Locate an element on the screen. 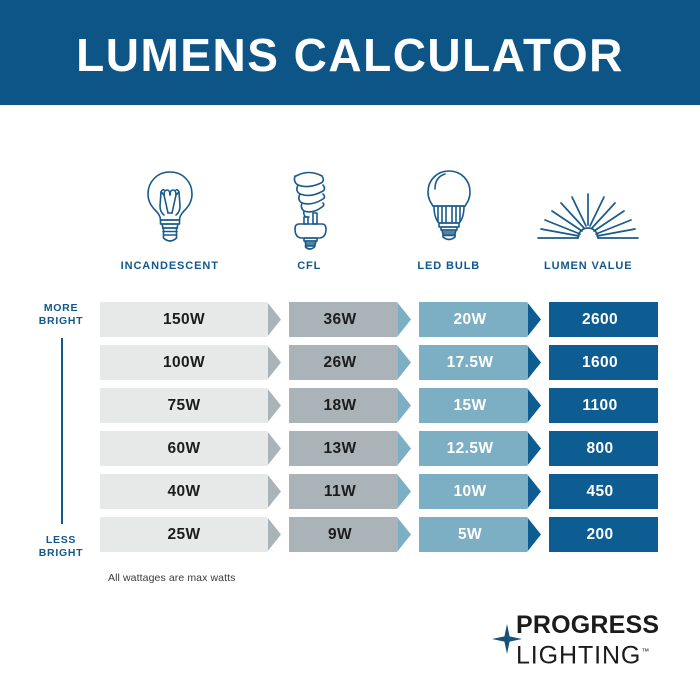 This screenshot has height=700, width=700. lumen-burst-icon is located at coordinates (588, 209).